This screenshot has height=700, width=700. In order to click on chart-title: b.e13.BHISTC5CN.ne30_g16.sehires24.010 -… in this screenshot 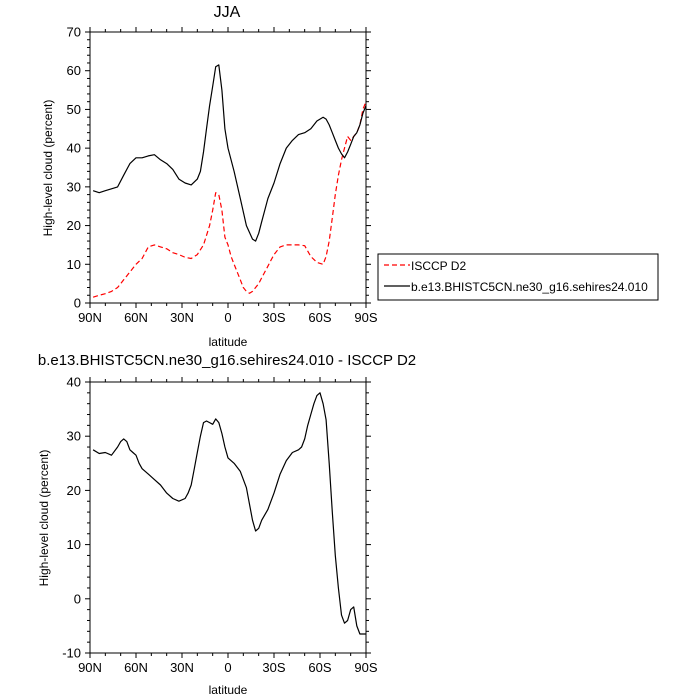, I will do `click(227, 360)`.